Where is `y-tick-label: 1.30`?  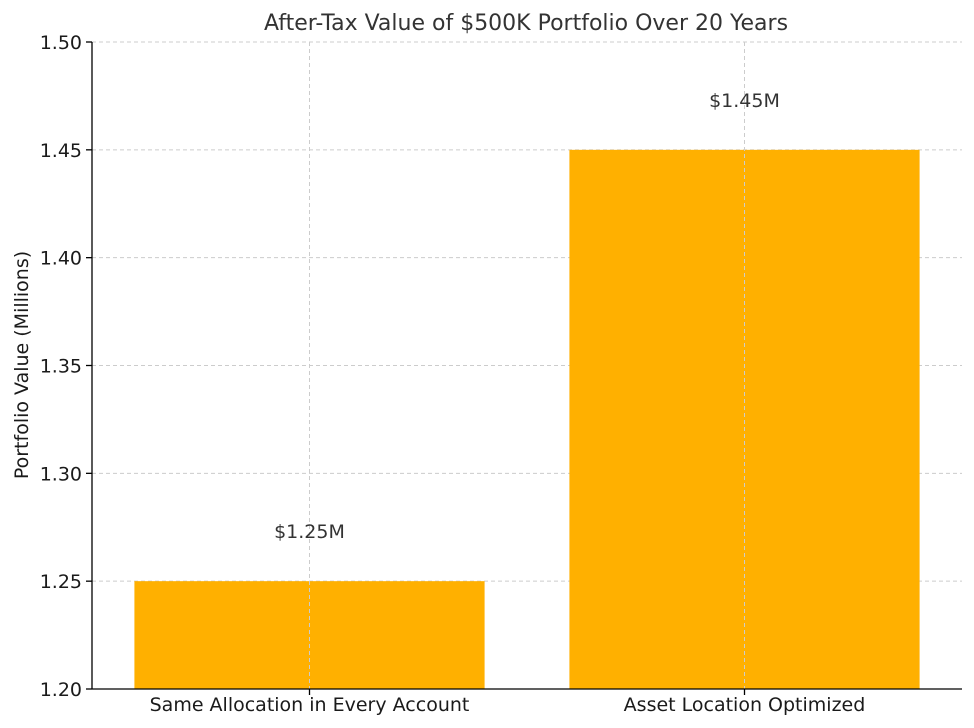 y-tick-label: 1.30 is located at coordinates (61, 474).